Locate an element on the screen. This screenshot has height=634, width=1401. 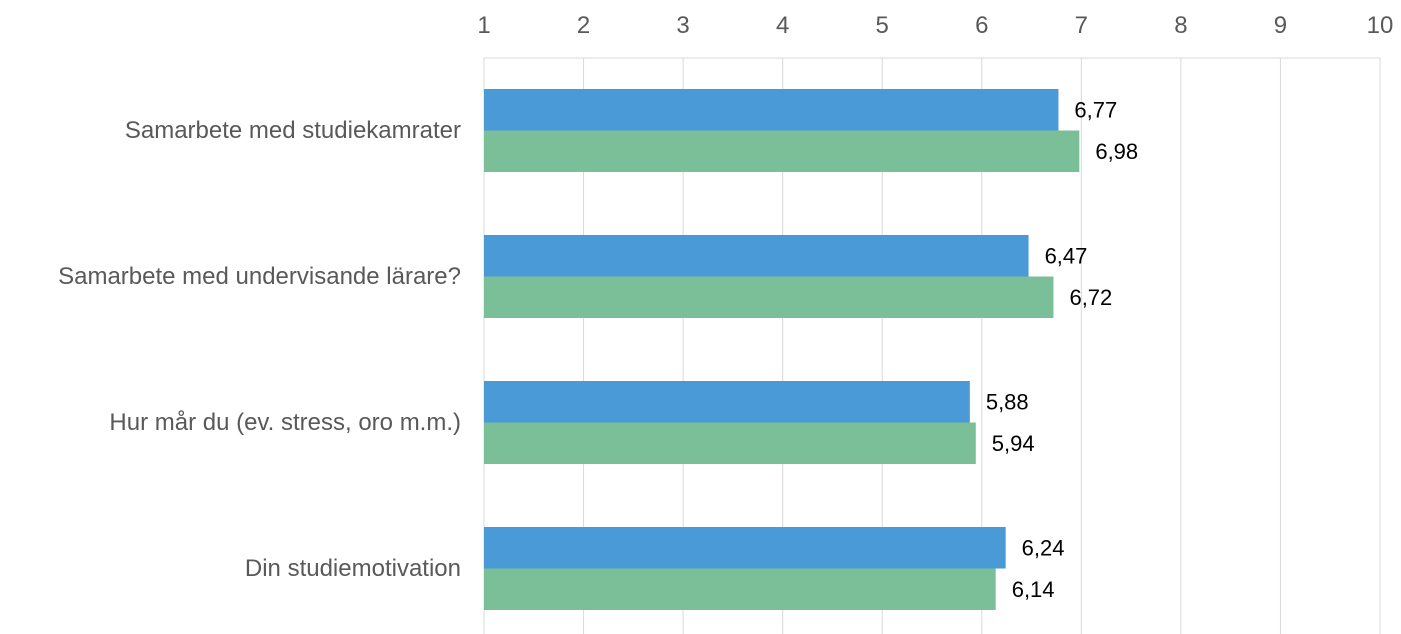
x-tick-label: 2 is located at coordinates (583, 25).